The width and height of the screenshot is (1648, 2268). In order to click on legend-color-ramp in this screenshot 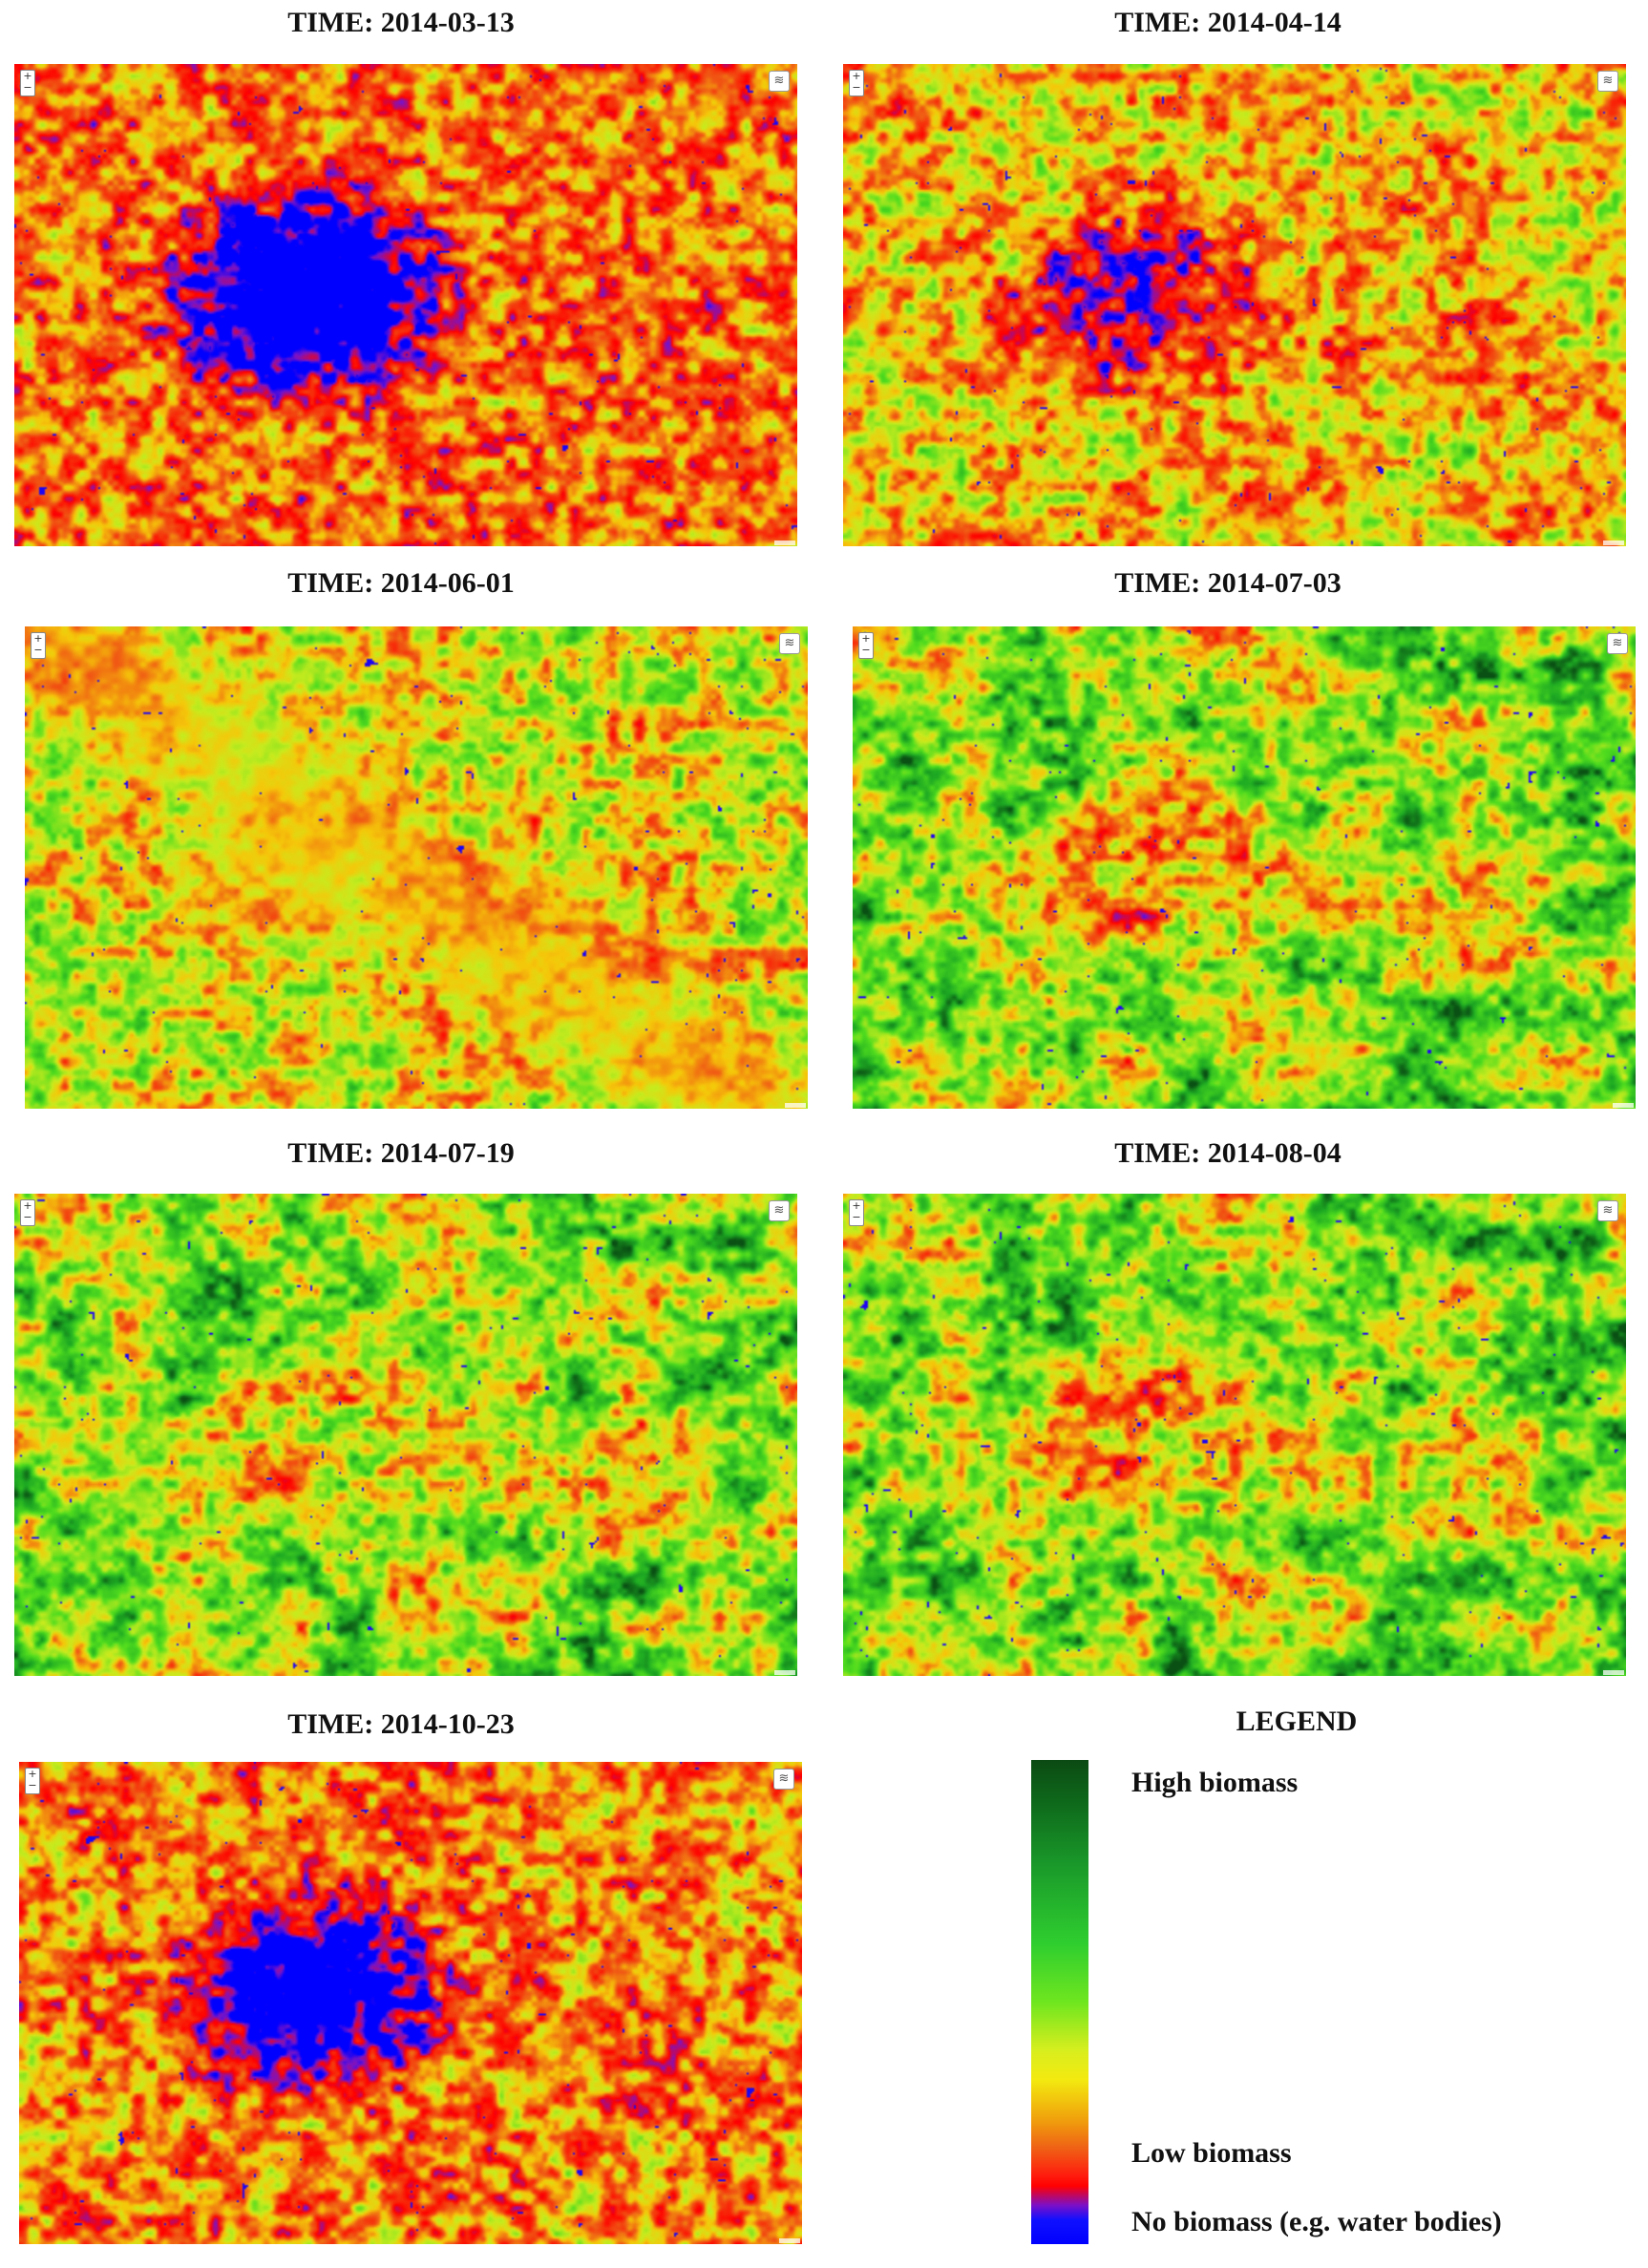, I will do `click(1059, 2002)`.